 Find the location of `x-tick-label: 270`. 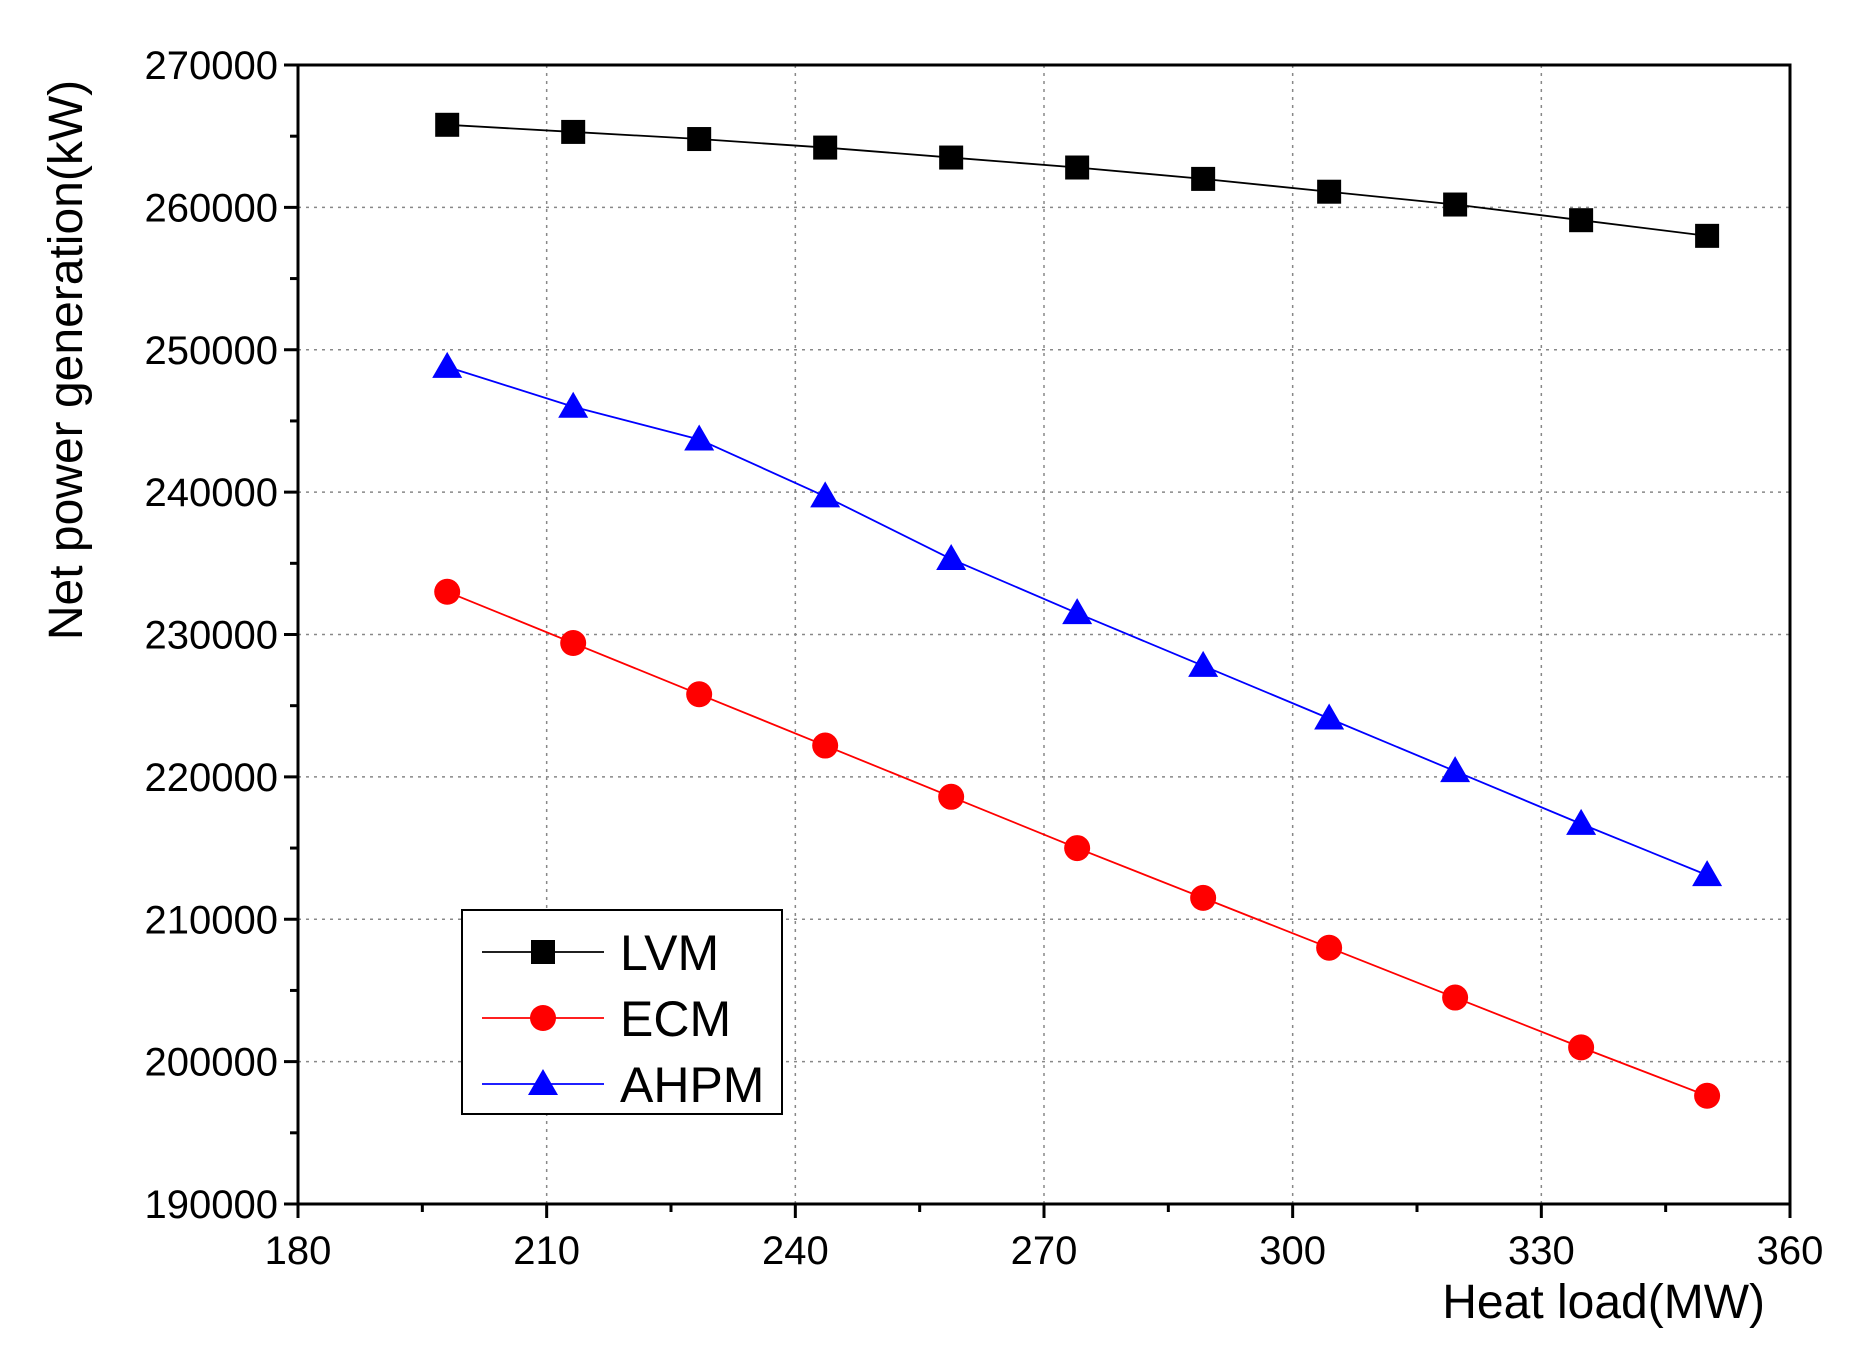

x-tick-label: 270 is located at coordinates (1044, 1251).